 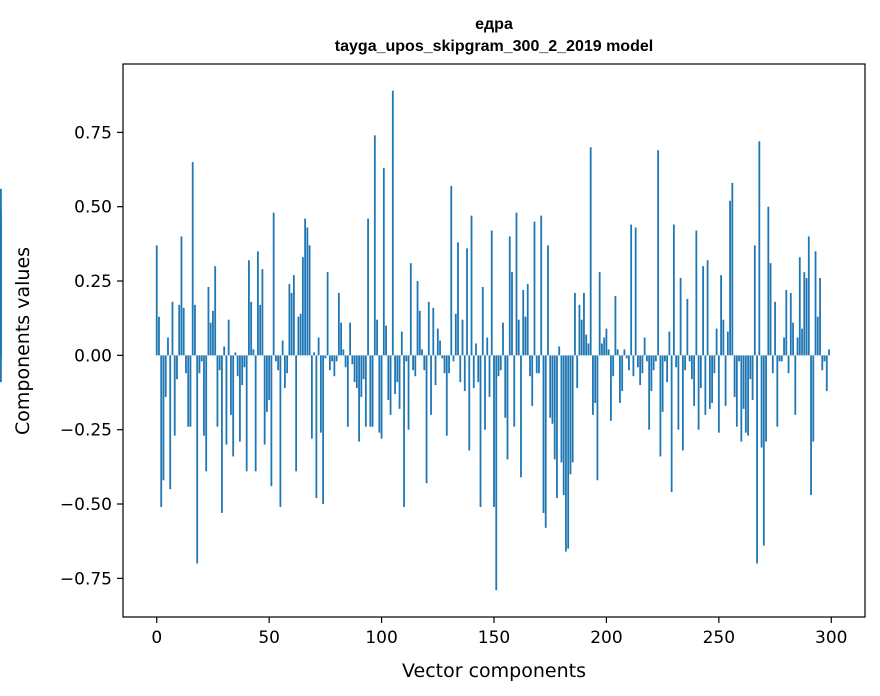 I want to click on y-tick-label: −0.25, so click(x=86, y=431).